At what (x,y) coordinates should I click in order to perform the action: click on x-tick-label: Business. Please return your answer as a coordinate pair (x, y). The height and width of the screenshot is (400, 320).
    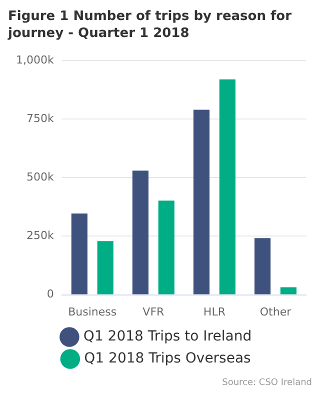
    Looking at the image, I should click on (92, 311).